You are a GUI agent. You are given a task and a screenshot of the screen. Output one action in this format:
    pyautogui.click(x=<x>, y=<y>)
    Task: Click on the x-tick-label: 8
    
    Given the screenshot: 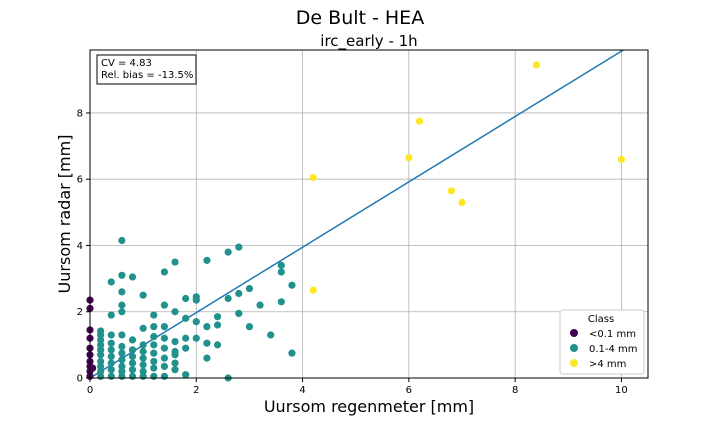 What is the action you would take?
    pyautogui.click(x=515, y=390)
    